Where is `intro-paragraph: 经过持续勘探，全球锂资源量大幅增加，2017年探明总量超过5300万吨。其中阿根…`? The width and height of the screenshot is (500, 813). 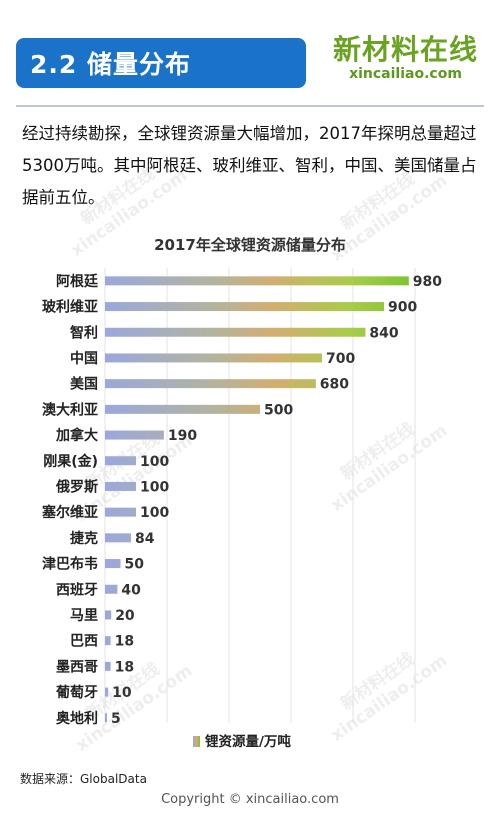
intro-paragraph: 经过持续勘探，全球锂资源量大幅增加，2017年探明总量超过5300万吨。其中阿根… is located at coordinates (249, 165).